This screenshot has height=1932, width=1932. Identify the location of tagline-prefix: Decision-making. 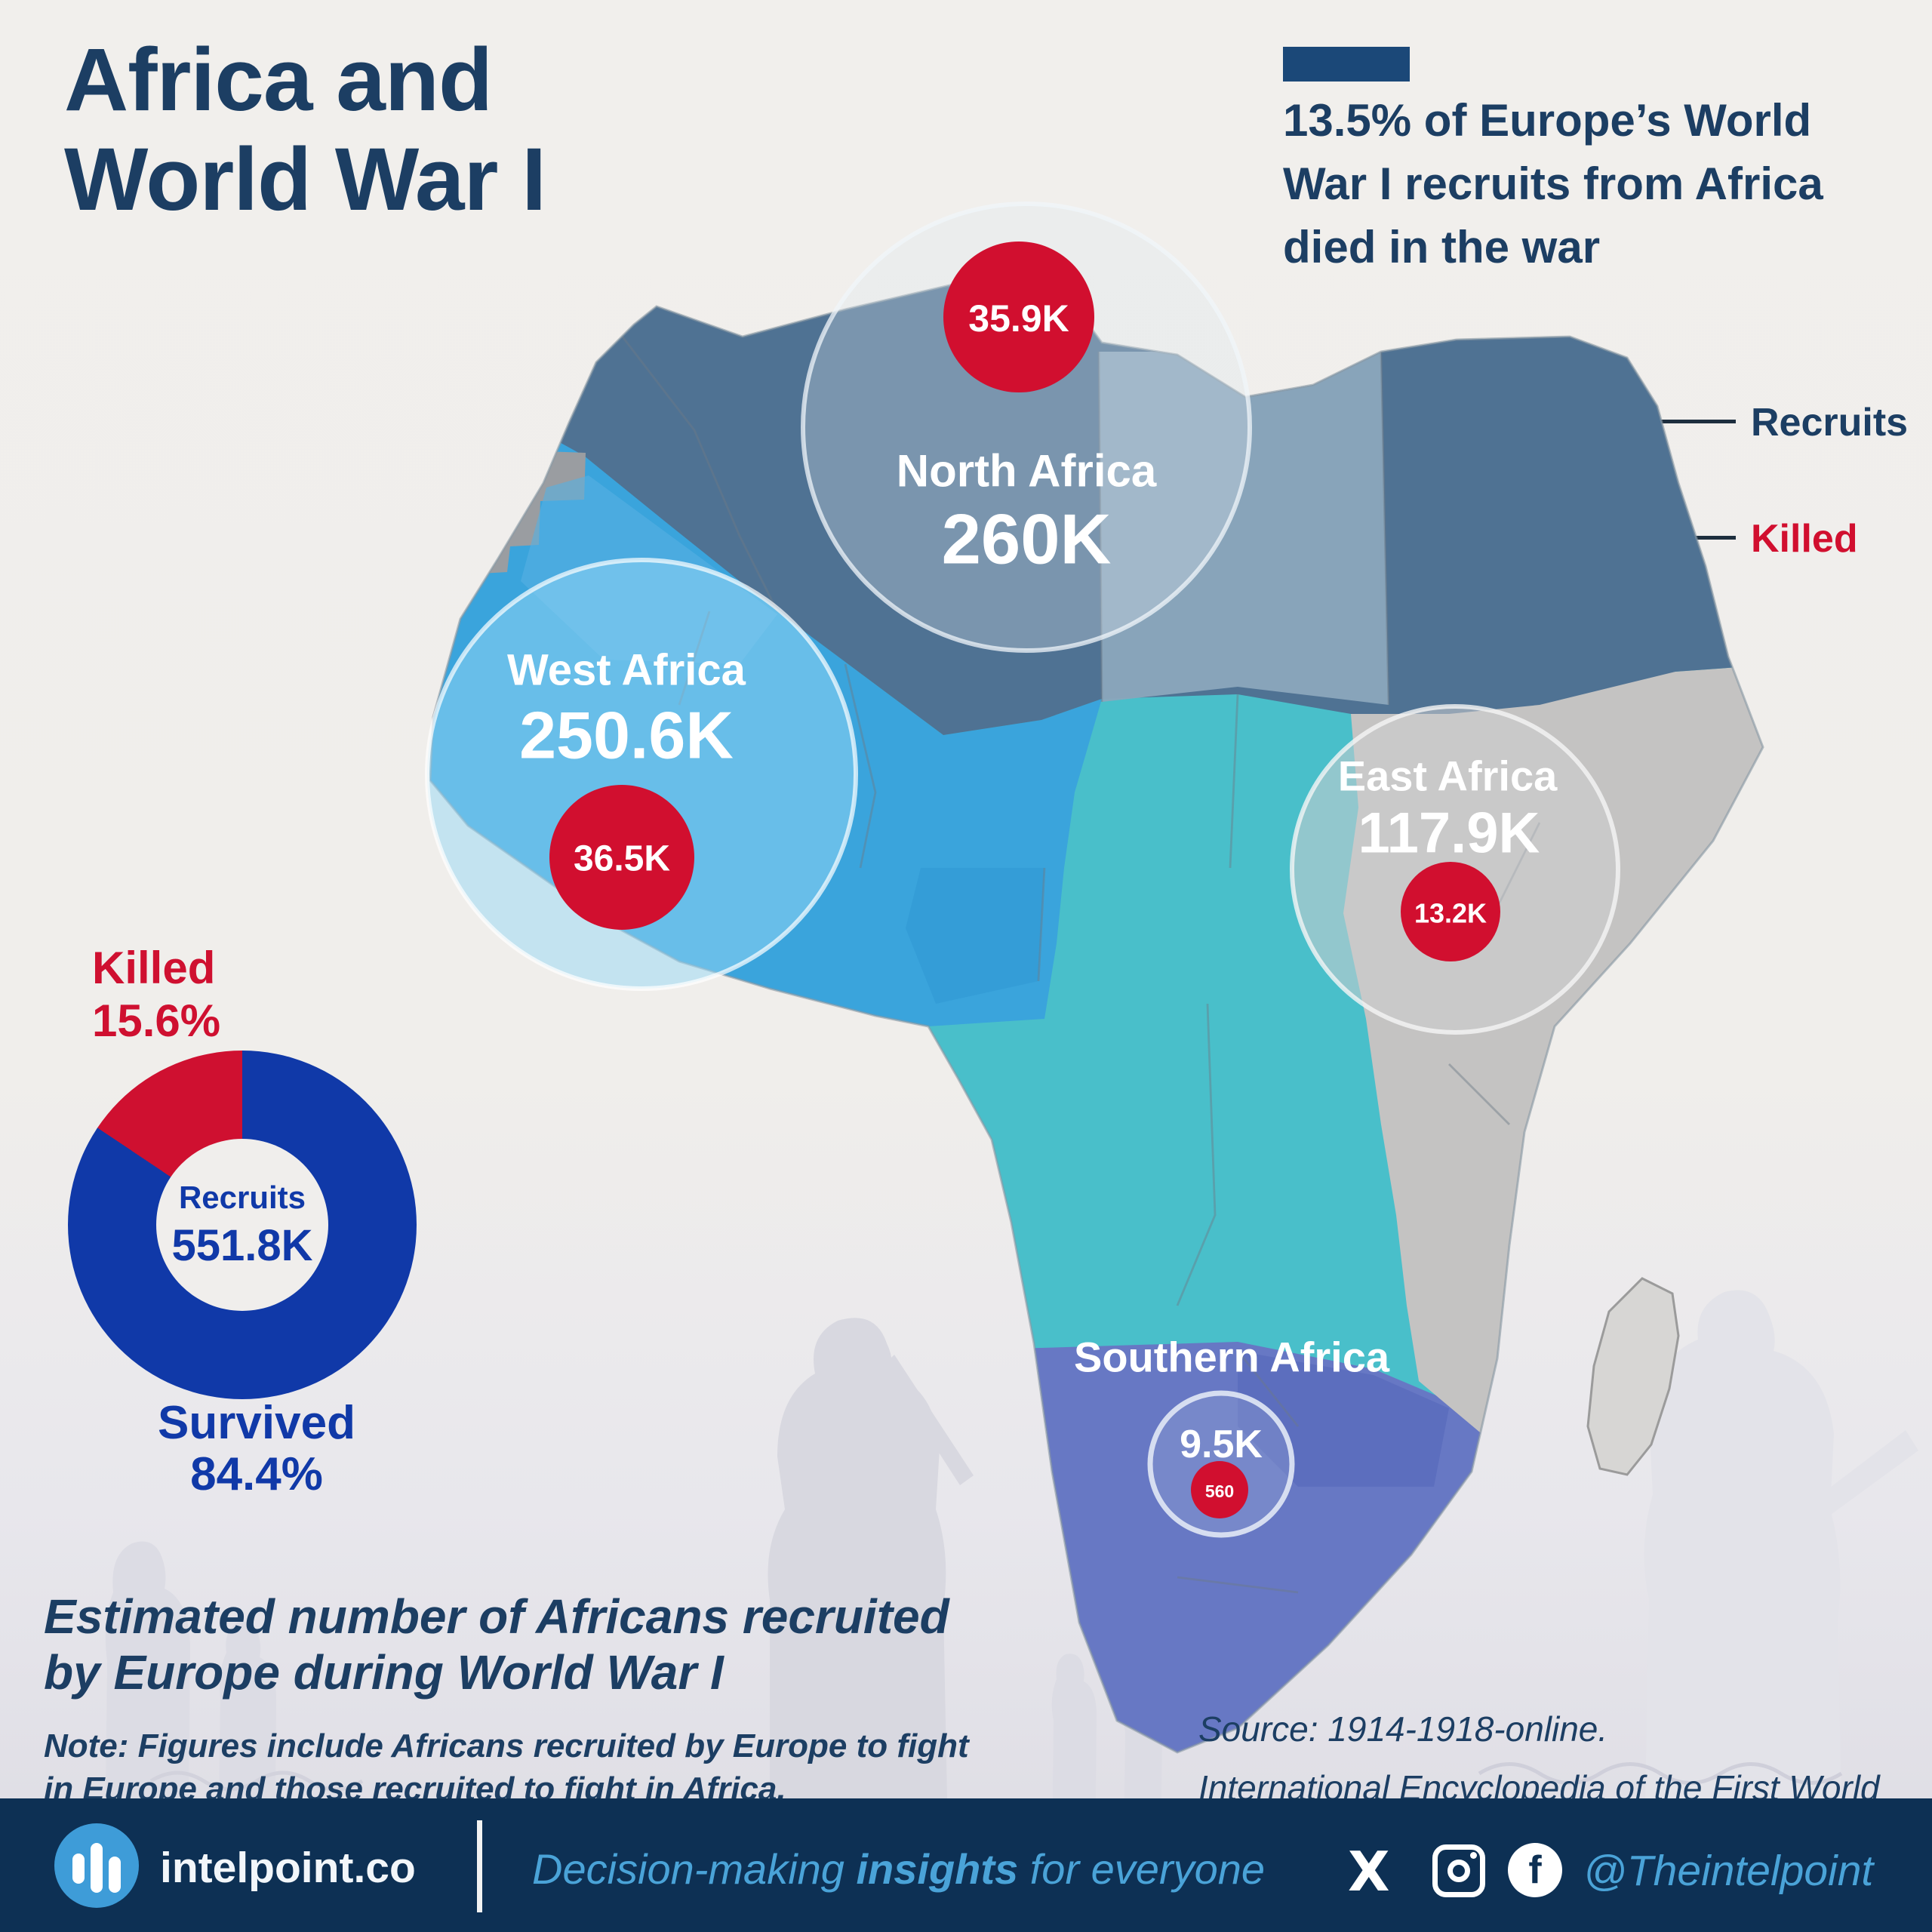
(694, 1869).